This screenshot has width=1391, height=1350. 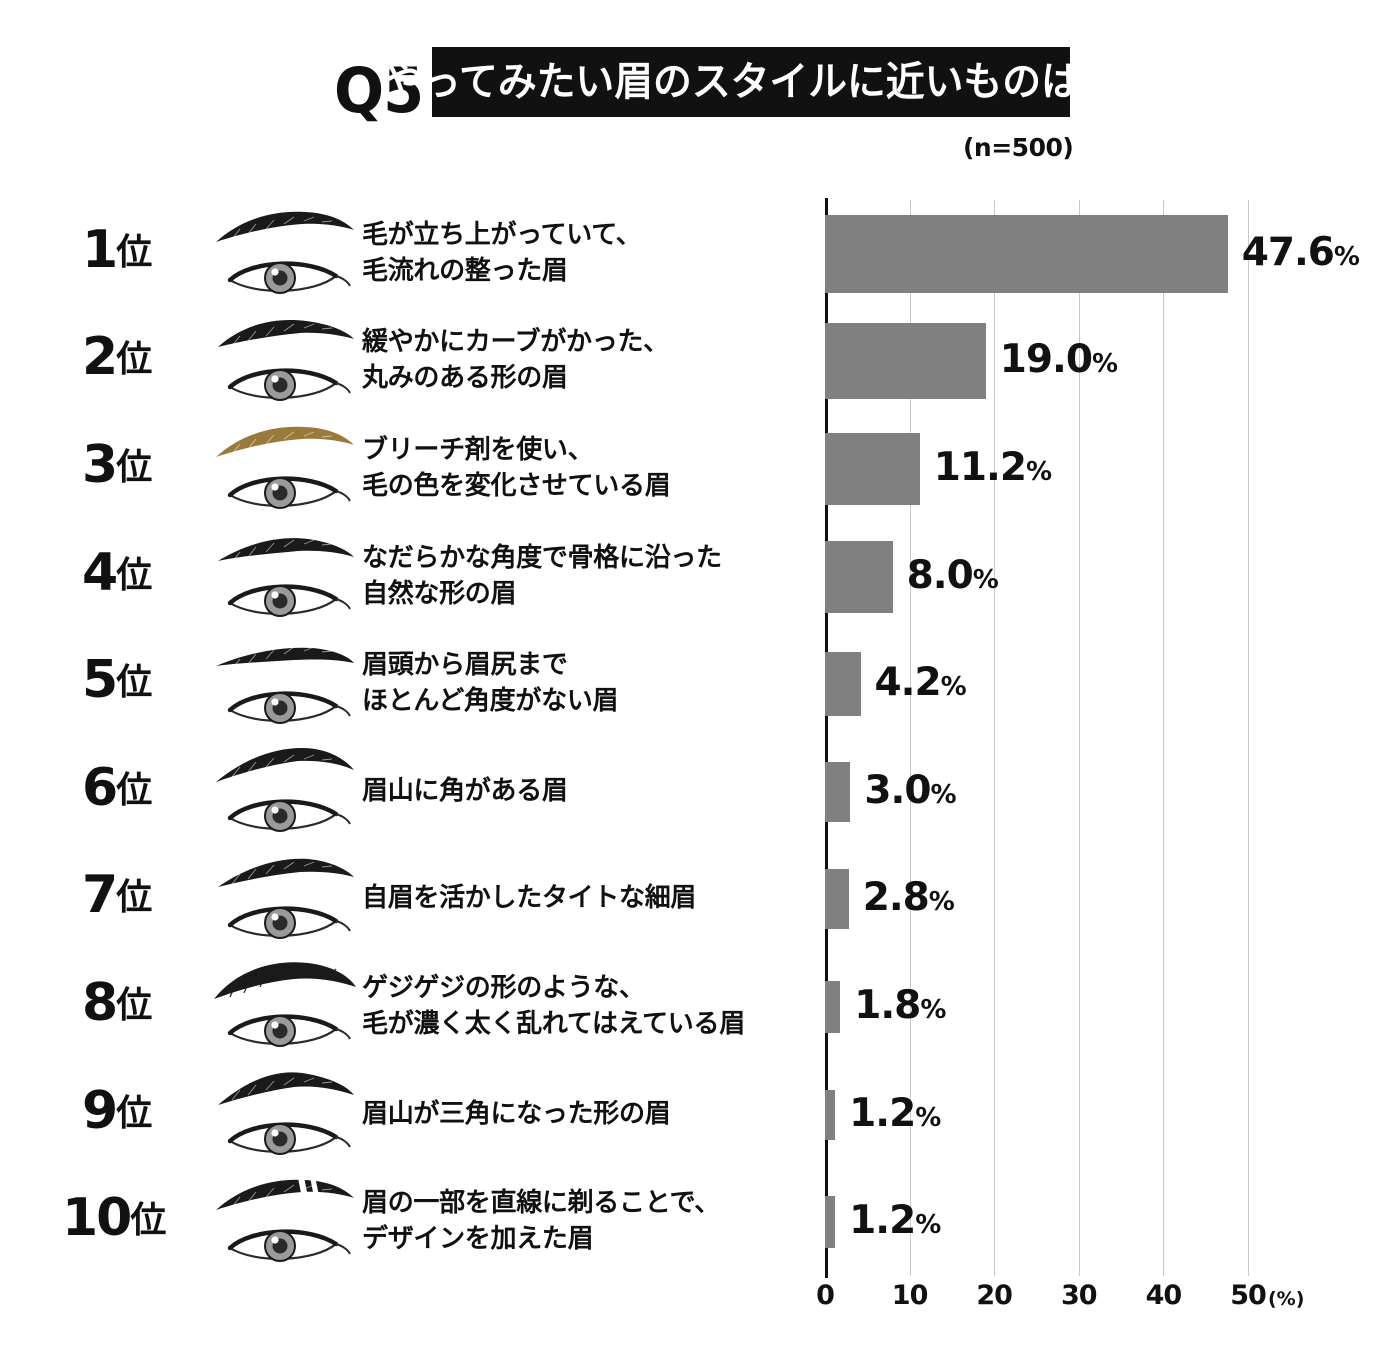 I want to click on chart-row: 7位 自眉を活かしたタイトな細眉 2.8%, so click(x=695, y=900).